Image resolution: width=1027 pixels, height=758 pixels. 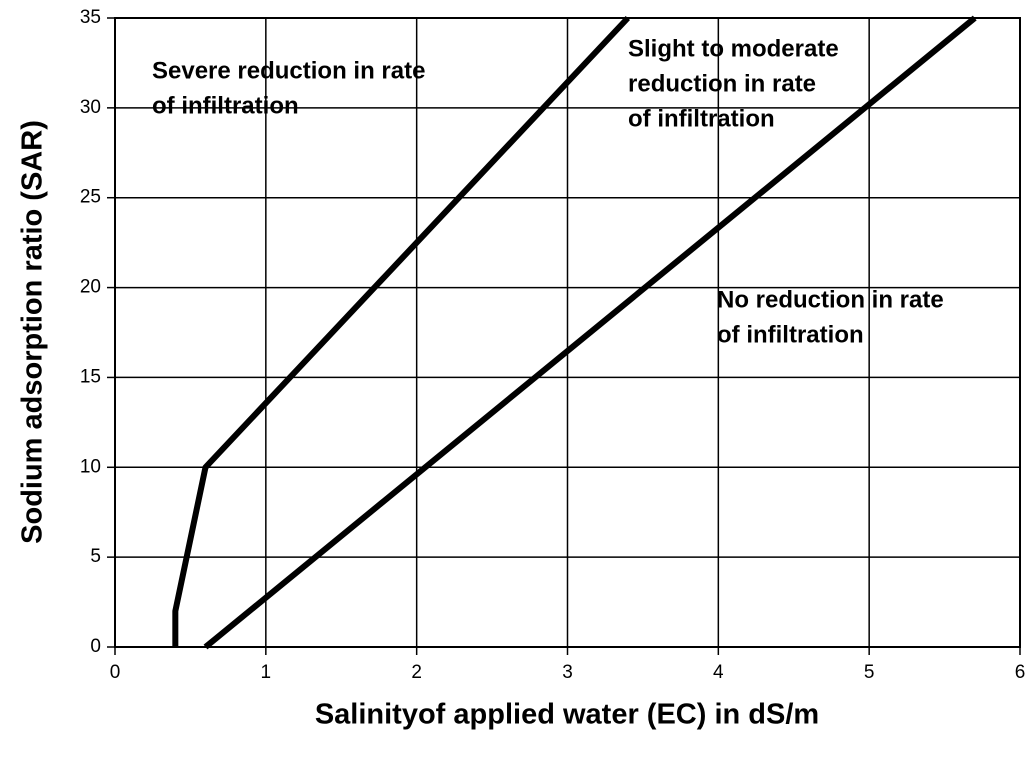 What do you see at coordinates (266, 672) in the screenshot?
I see `x-tick-label: 1` at bounding box center [266, 672].